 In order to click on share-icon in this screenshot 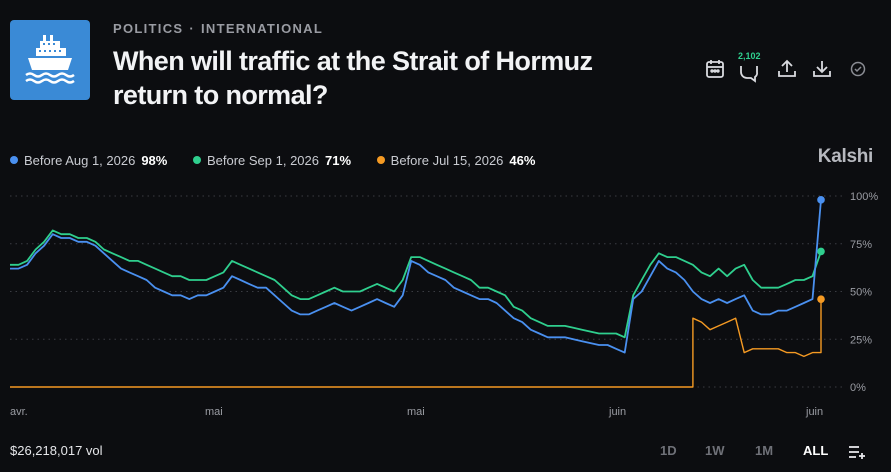, I will do `click(787, 69)`.